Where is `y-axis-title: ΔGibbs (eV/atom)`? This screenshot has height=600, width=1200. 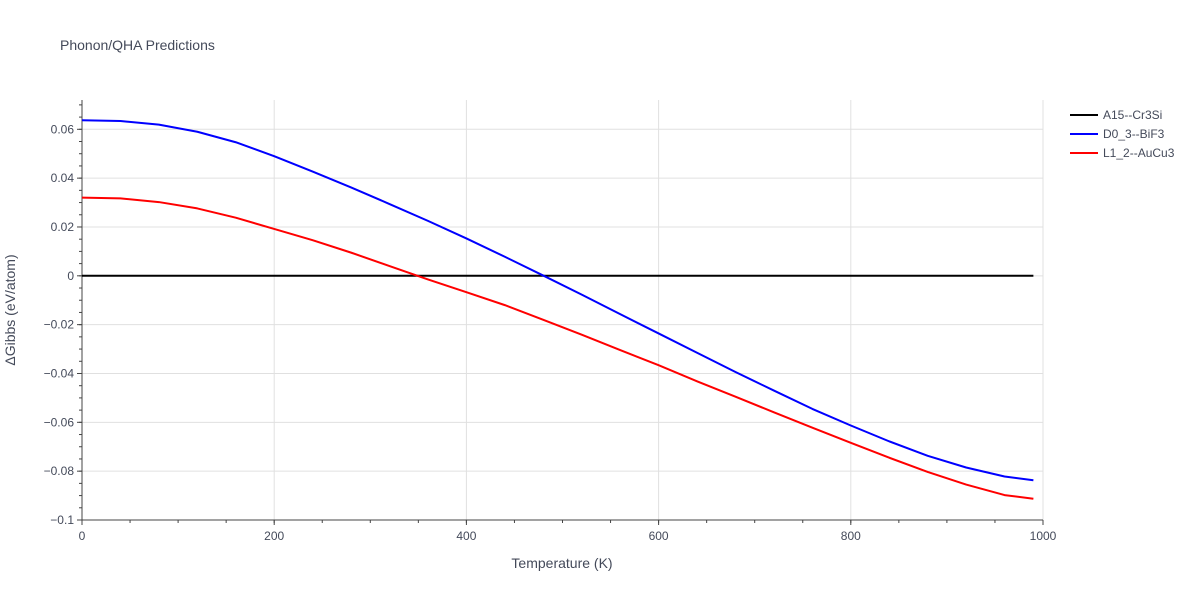 y-axis-title: ΔGibbs (eV/atom) is located at coordinates (10, 309).